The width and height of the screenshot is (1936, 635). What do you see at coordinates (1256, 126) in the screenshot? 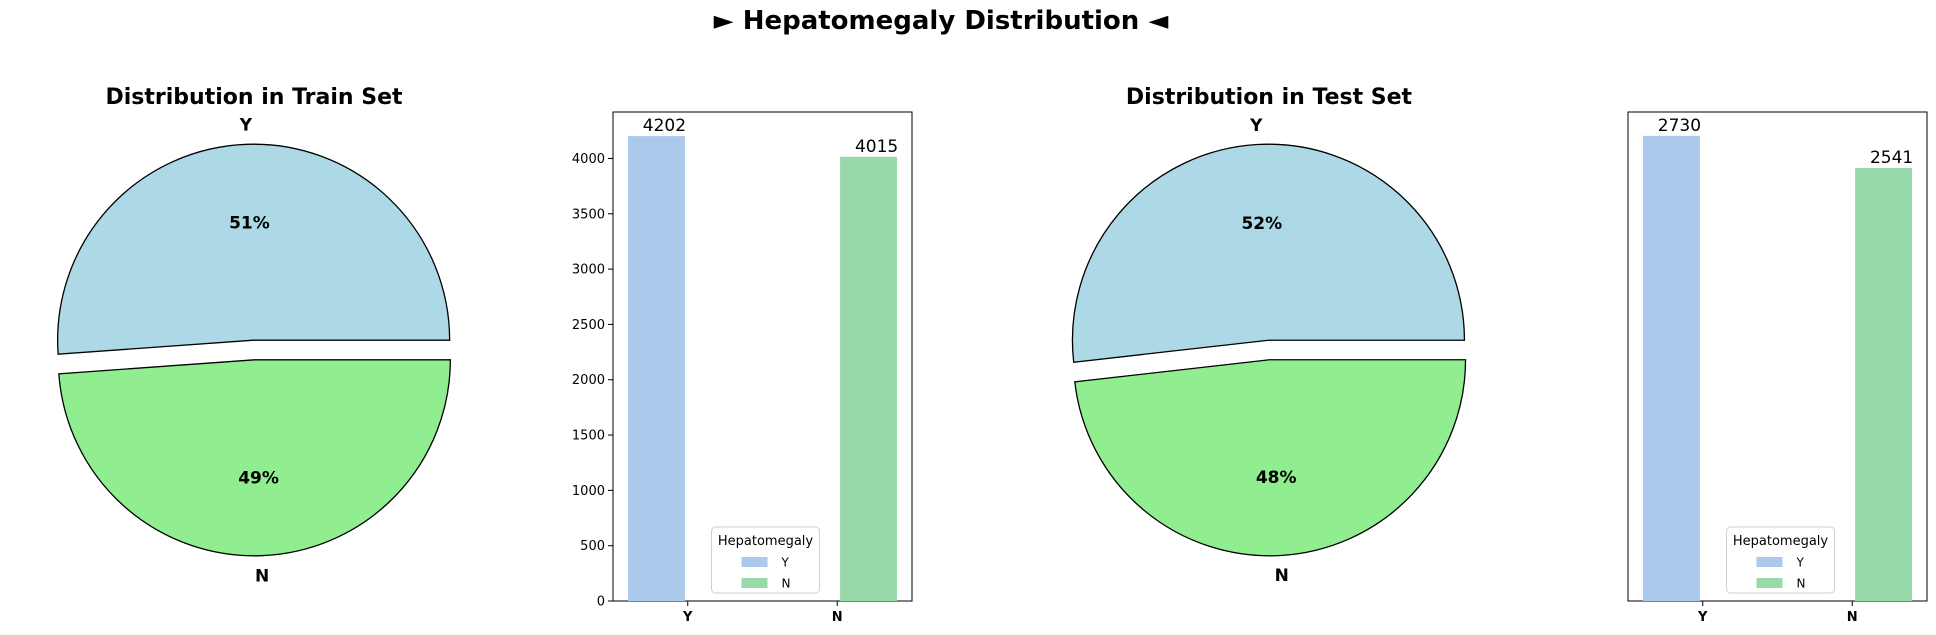
I see `test-pie-cat-label-y: Y` at bounding box center [1256, 126].